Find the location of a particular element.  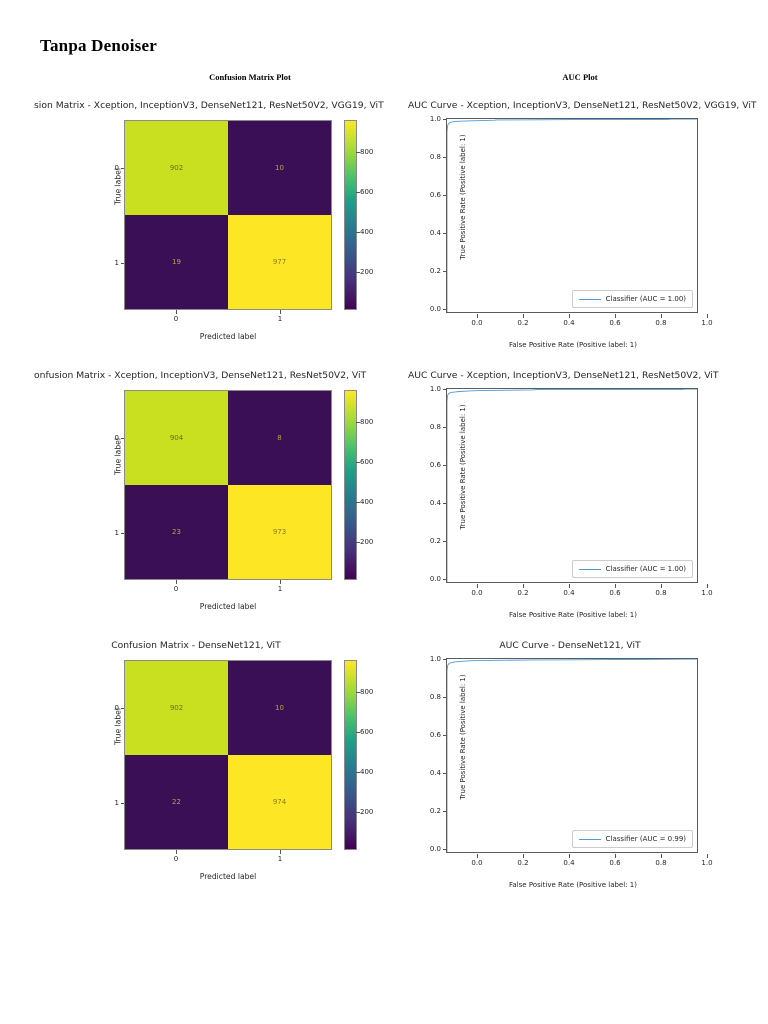

legend-label: Classifier (AUC = 1.00) is located at coordinates (645, 569).